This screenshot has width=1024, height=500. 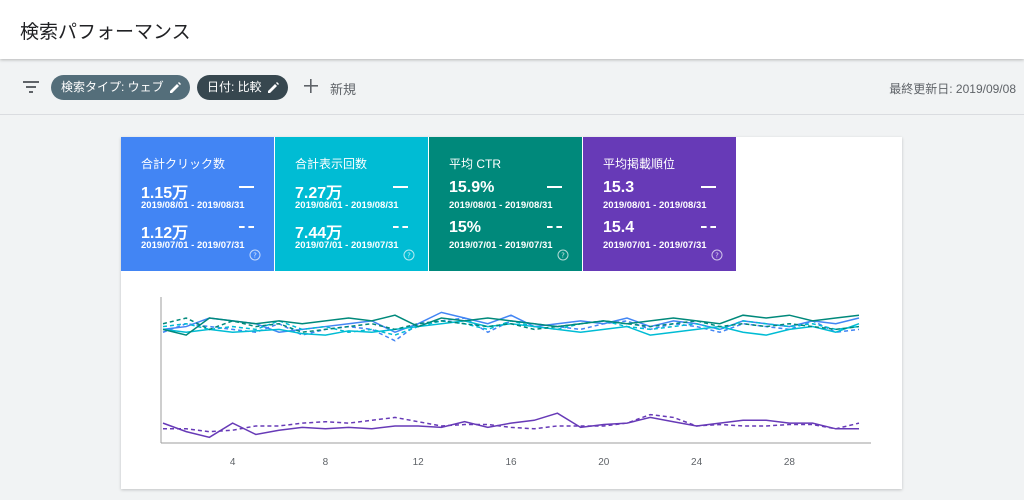 What do you see at coordinates (639, 164) in the screenshot?
I see `metric-title: 平均掲載順位` at bounding box center [639, 164].